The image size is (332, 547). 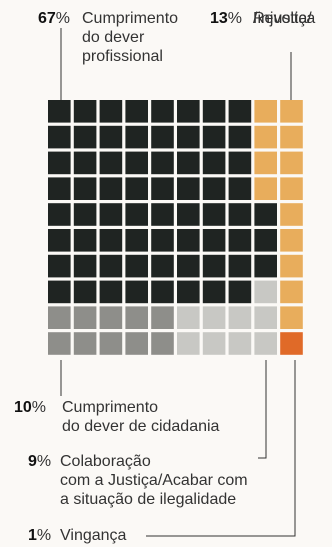 I want to click on label-line: /injustiça, so click(x=284, y=18).